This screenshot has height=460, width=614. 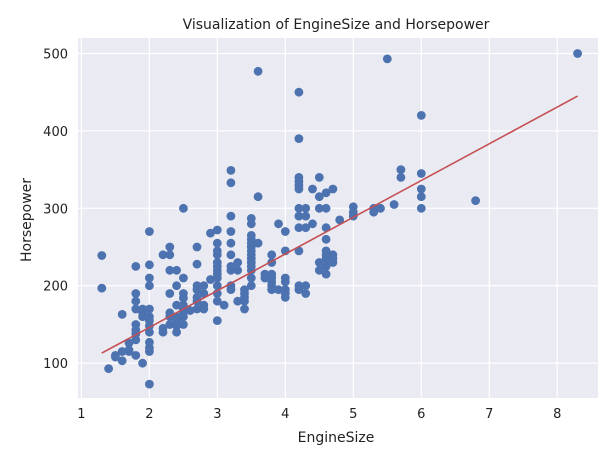 What do you see at coordinates (285, 414) in the screenshot?
I see `x-tick-label: 4` at bounding box center [285, 414].